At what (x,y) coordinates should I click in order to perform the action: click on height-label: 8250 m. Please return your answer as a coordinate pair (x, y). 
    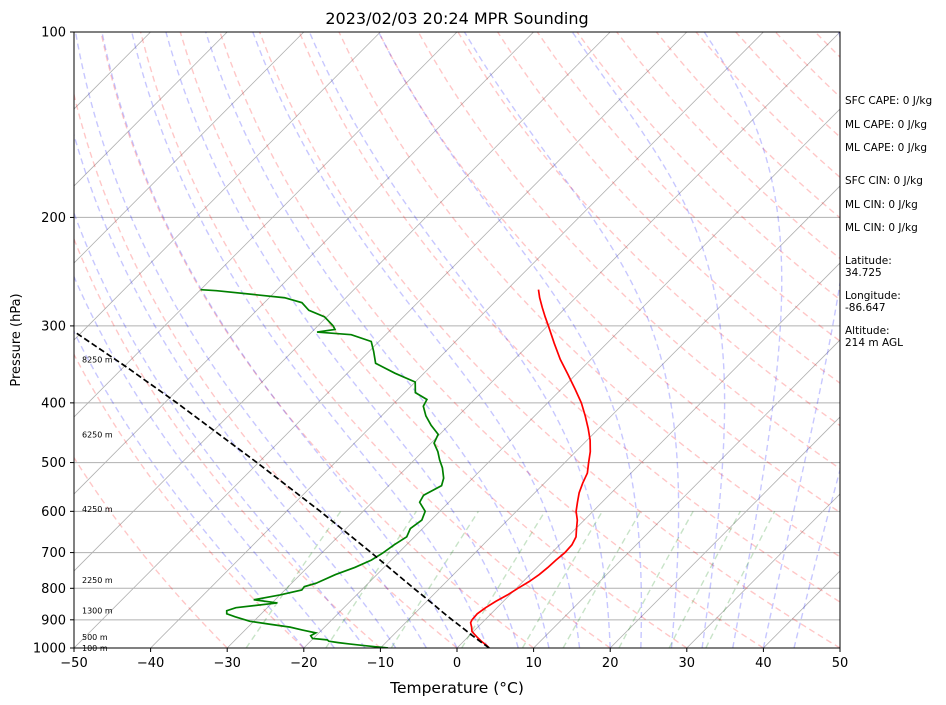
    Looking at the image, I should click on (97, 359).